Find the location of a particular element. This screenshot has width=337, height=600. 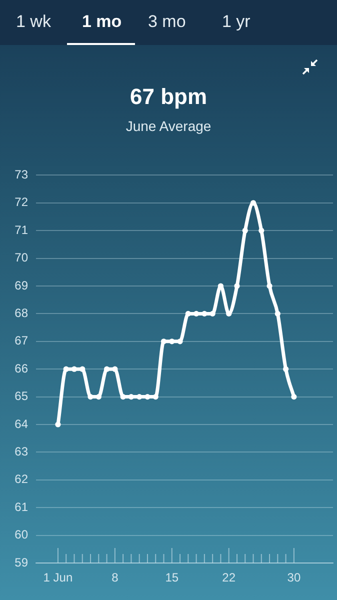

x-tick-label: 1 Jun is located at coordinates (58, 577).